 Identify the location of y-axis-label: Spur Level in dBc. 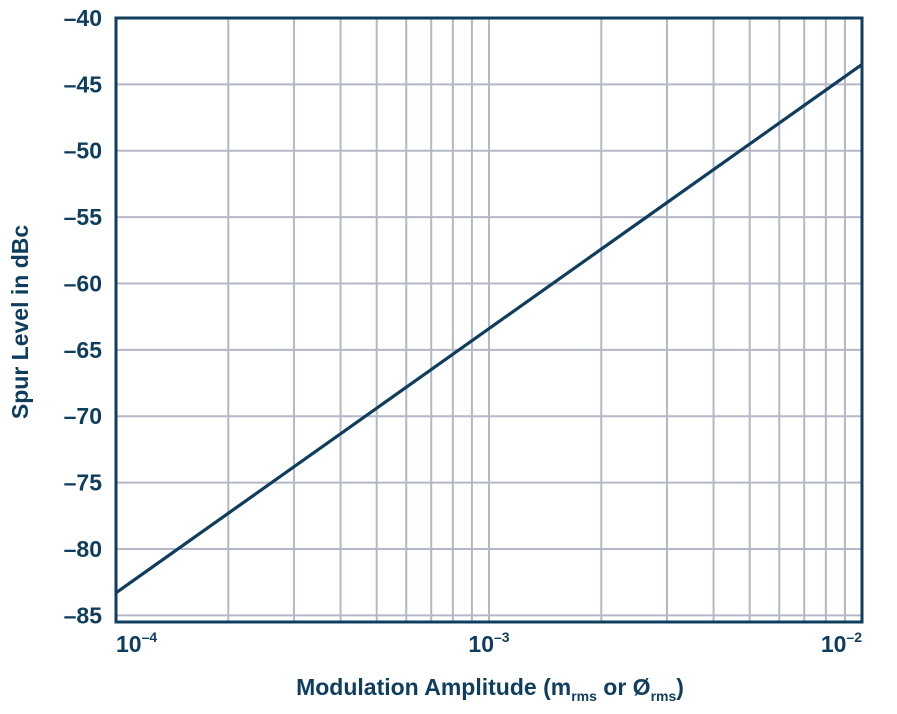
(20, 322).